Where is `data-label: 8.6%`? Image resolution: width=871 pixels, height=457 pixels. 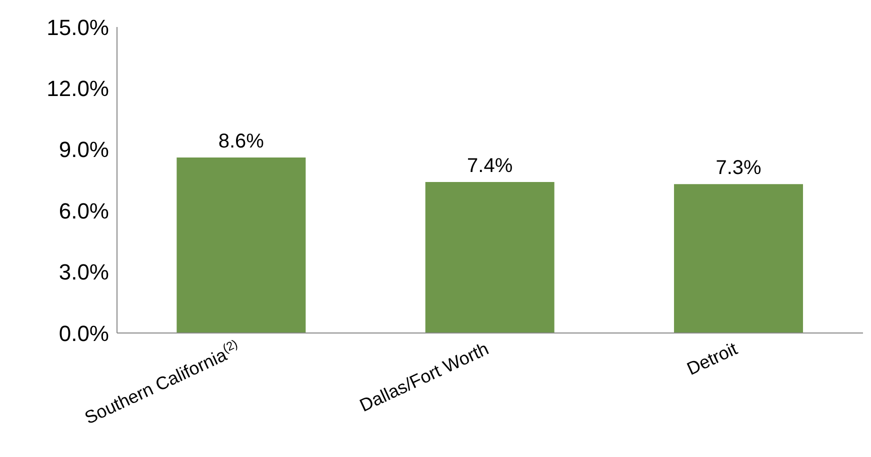
data-label: 8.6% is located at coordinates (241, 141).